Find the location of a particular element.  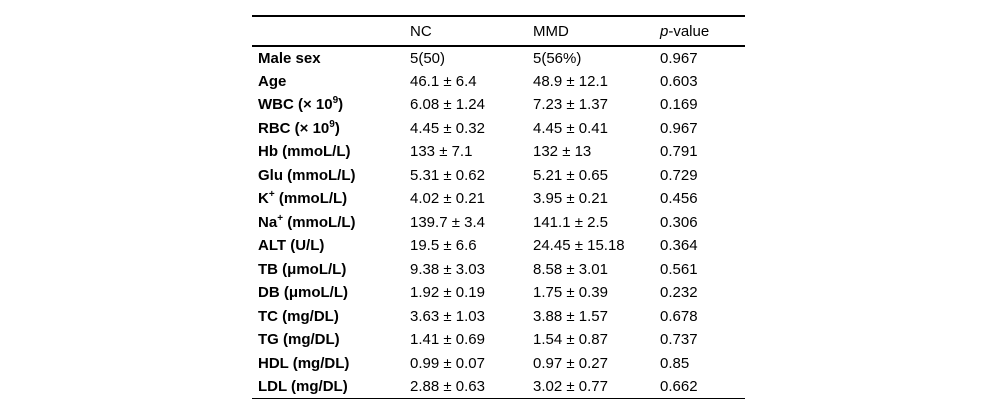

row-label: ALT (U/L) is located at coordinates (331, 246).